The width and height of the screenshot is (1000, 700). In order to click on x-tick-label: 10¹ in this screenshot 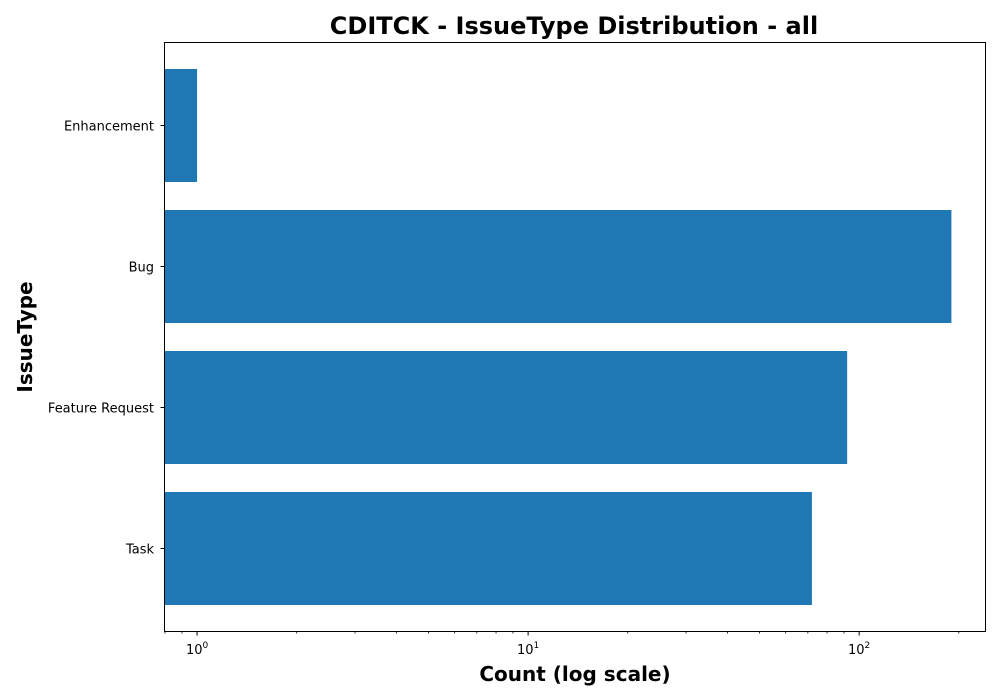, I will do `click(528, 649)`.